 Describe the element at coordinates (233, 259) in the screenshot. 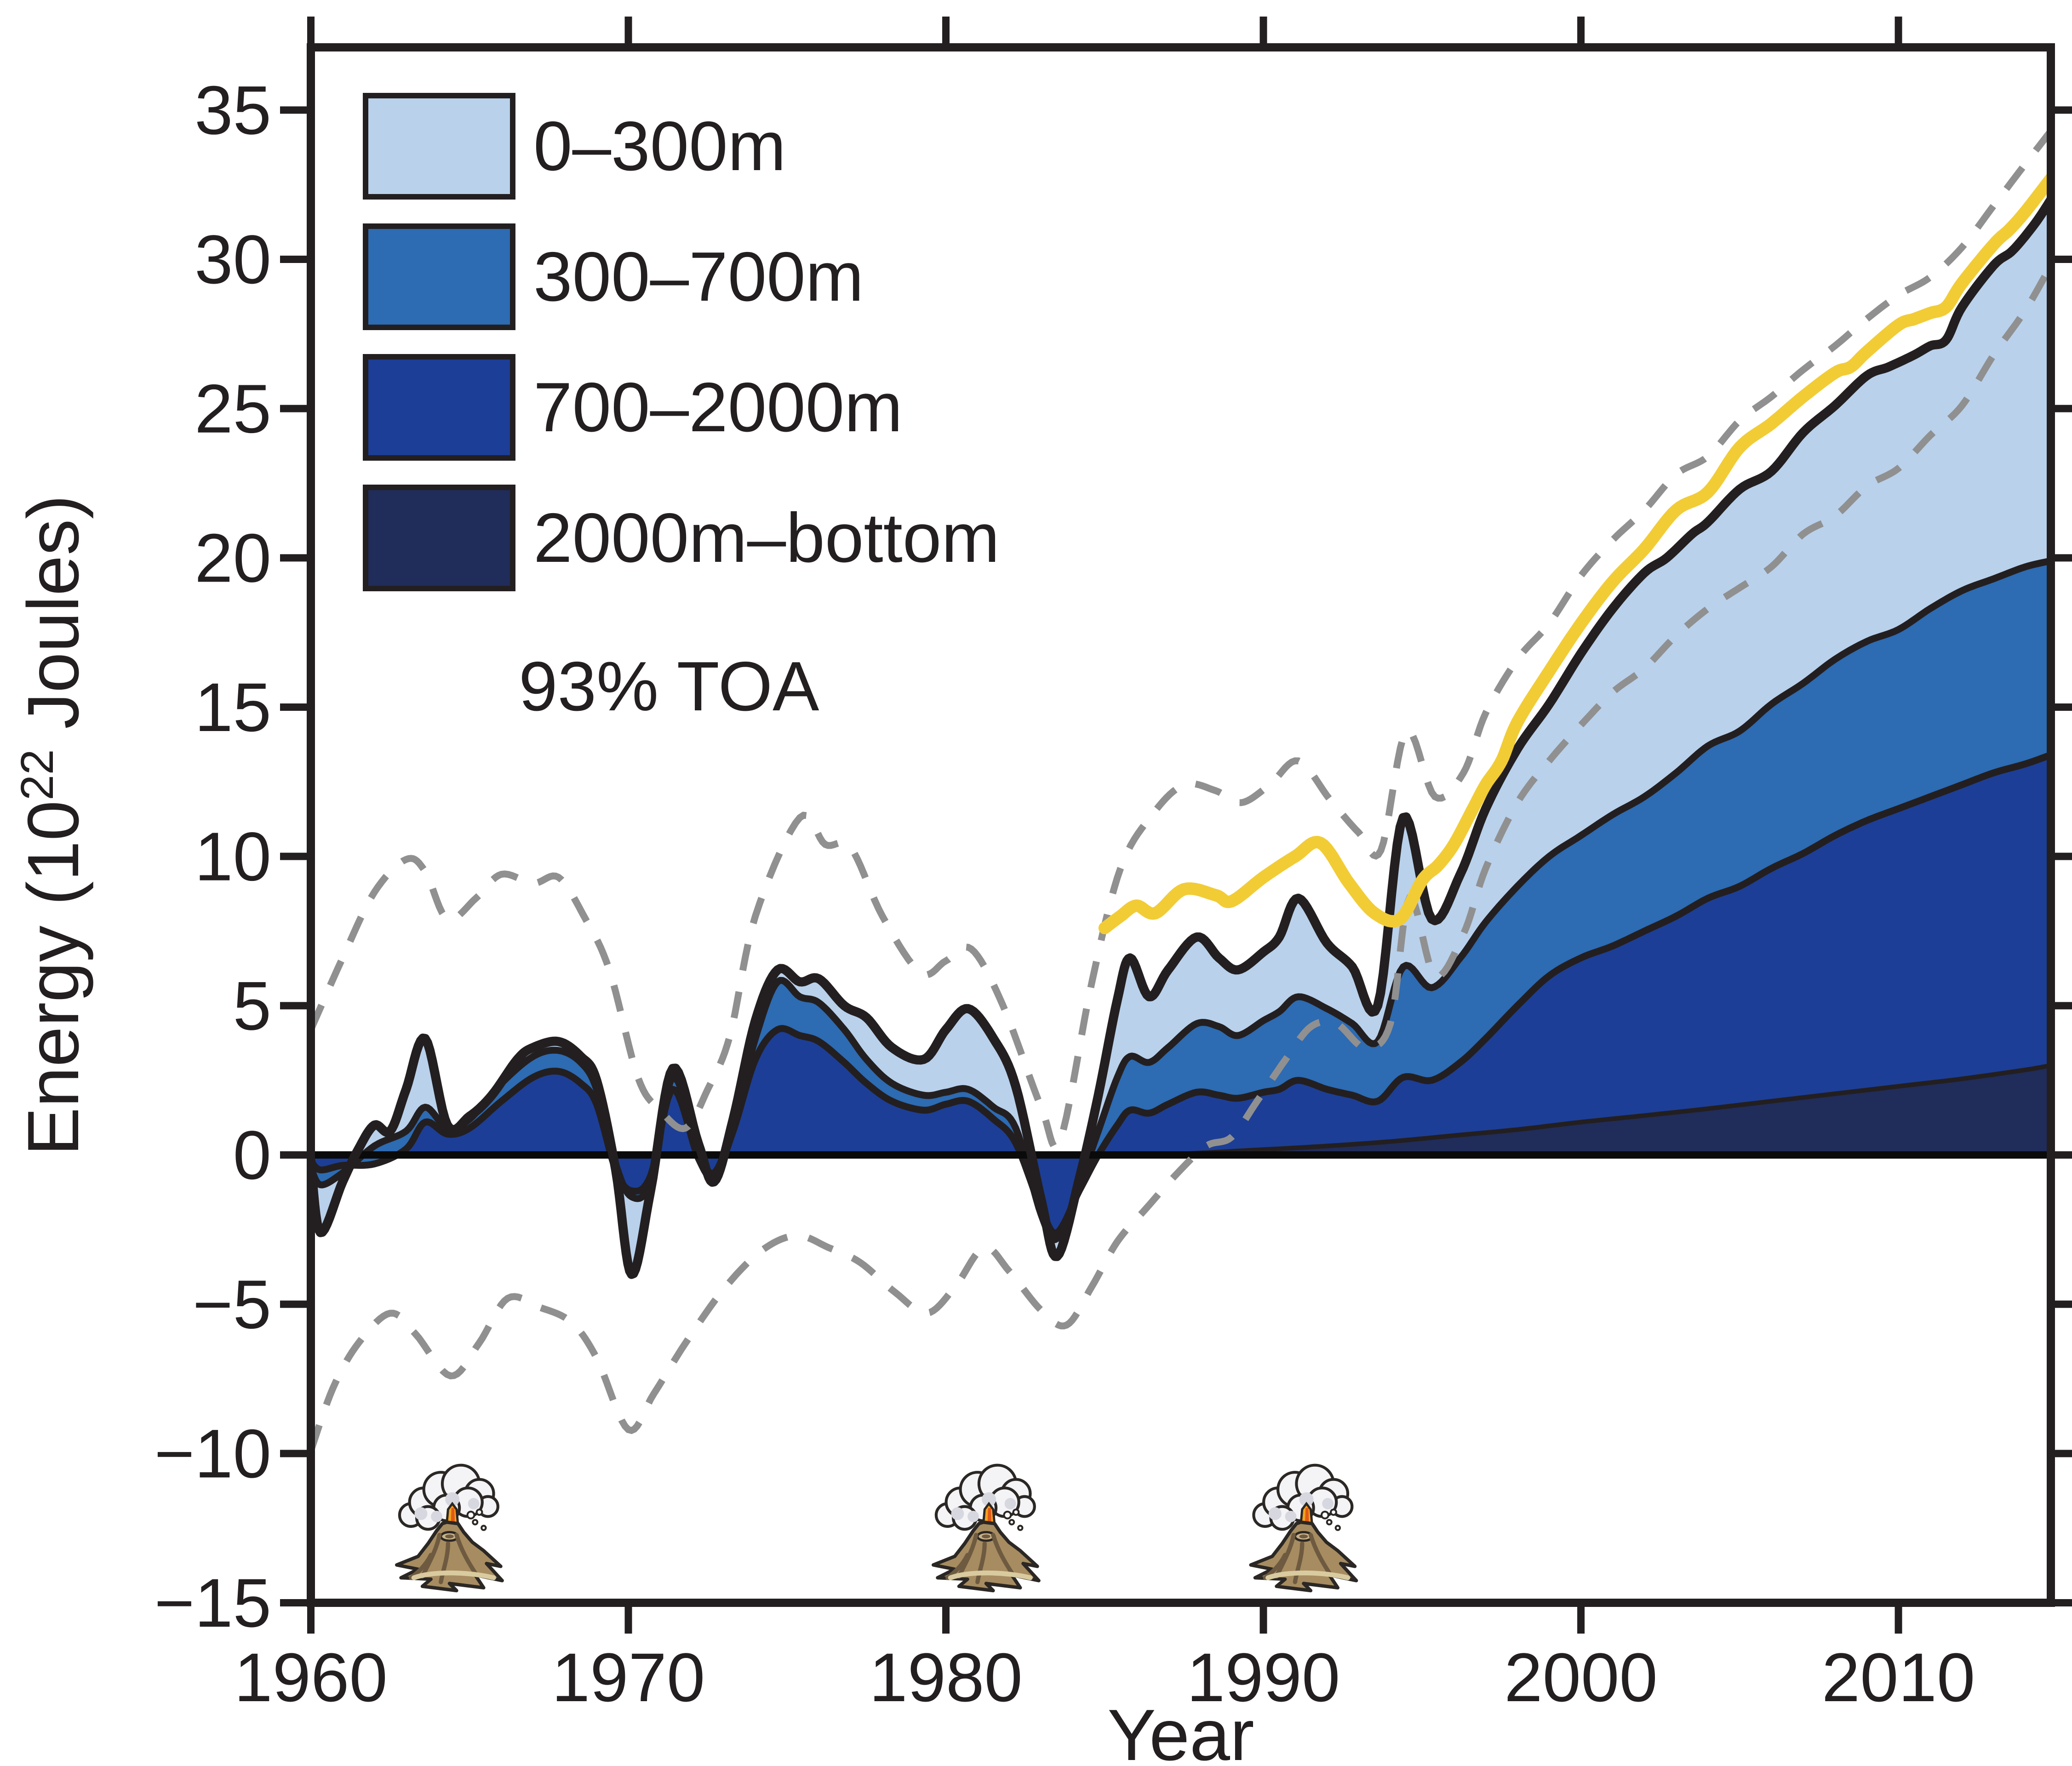

I see `y-tick-label: 30` at that location.